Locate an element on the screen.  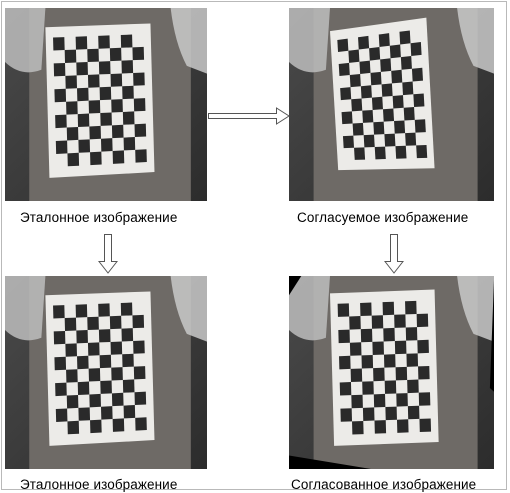
caption-moving-top: Согласуемое изображение is located at coordinates (383, 217).